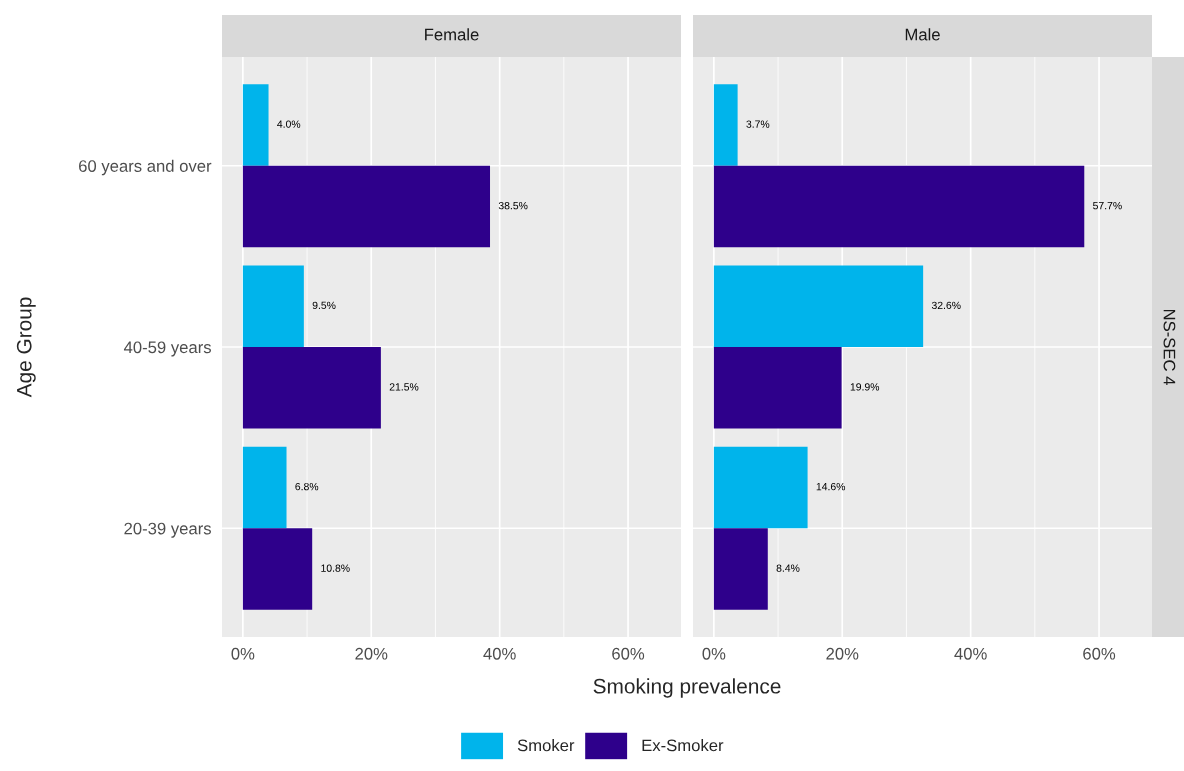 This screenshot has height=771, width=1184. What do you see at coordinates (167, 530) in the screenshot?
I see `y-tick-label: 20-39 years` at bounding box center [167, 530].